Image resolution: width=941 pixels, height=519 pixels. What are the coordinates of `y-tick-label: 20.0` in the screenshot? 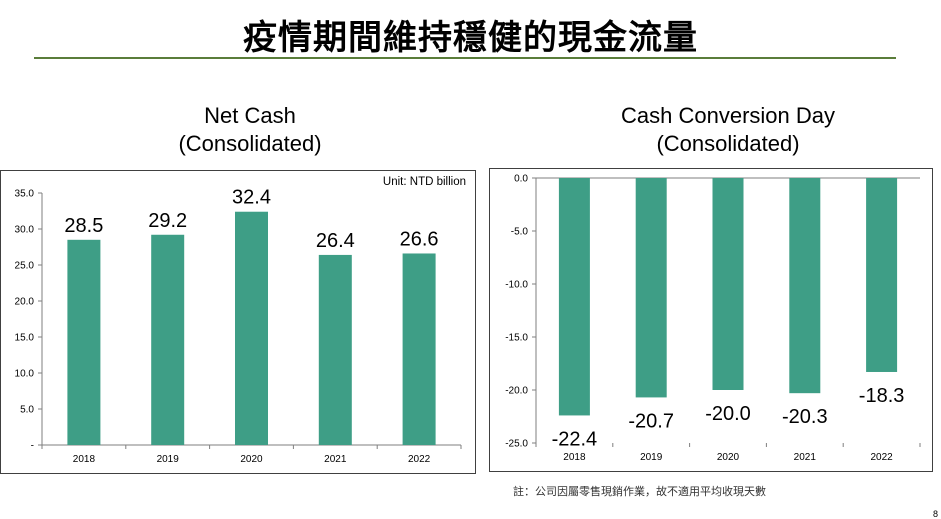 It's located at (25, 302).